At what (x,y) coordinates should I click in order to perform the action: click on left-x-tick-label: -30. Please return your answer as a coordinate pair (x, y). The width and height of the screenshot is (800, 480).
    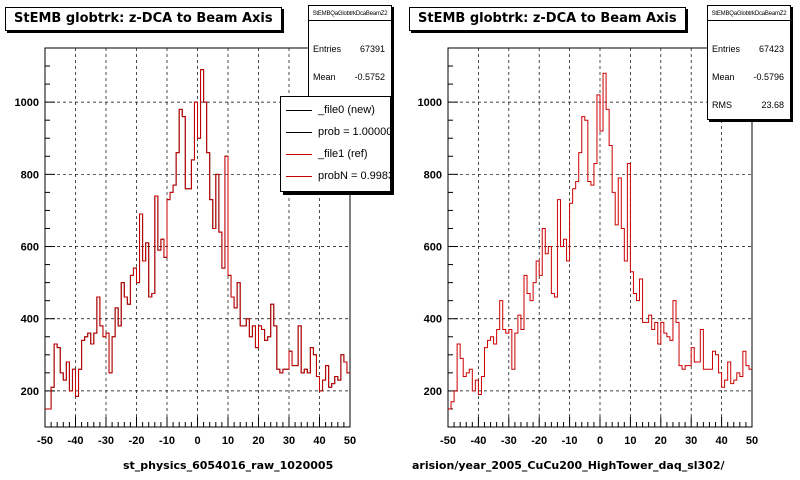
    Looking at the image, I should click on (106, 441).